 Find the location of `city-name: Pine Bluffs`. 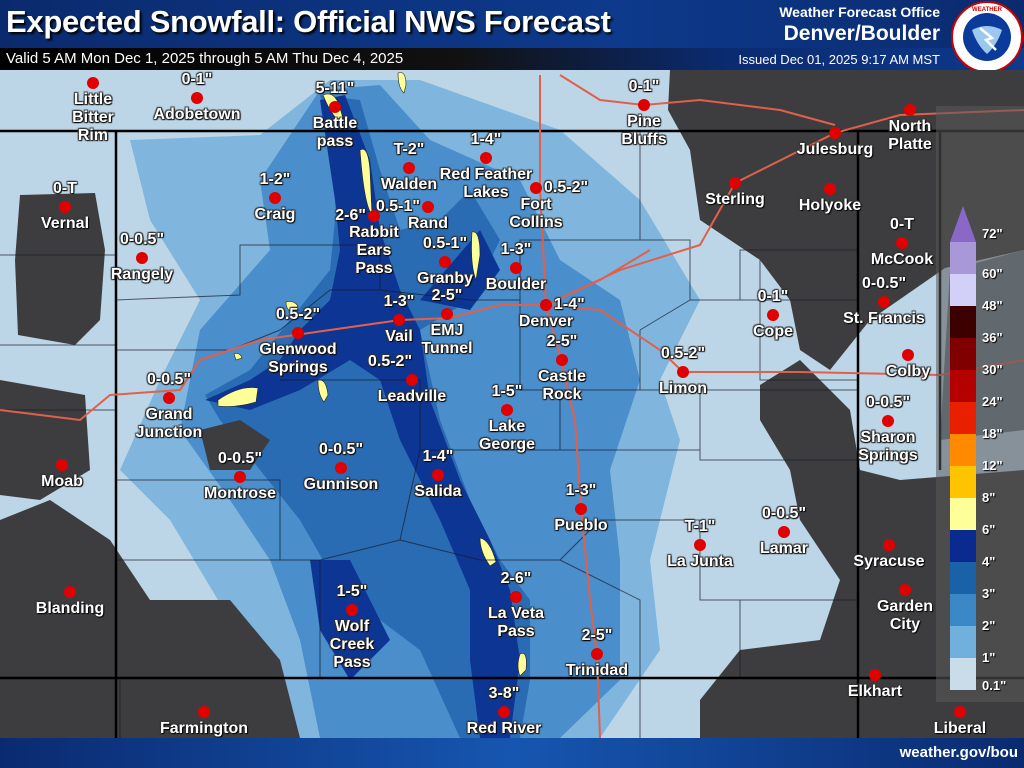

city-name: Pine Bluffs is located at coordinates (644, 130).